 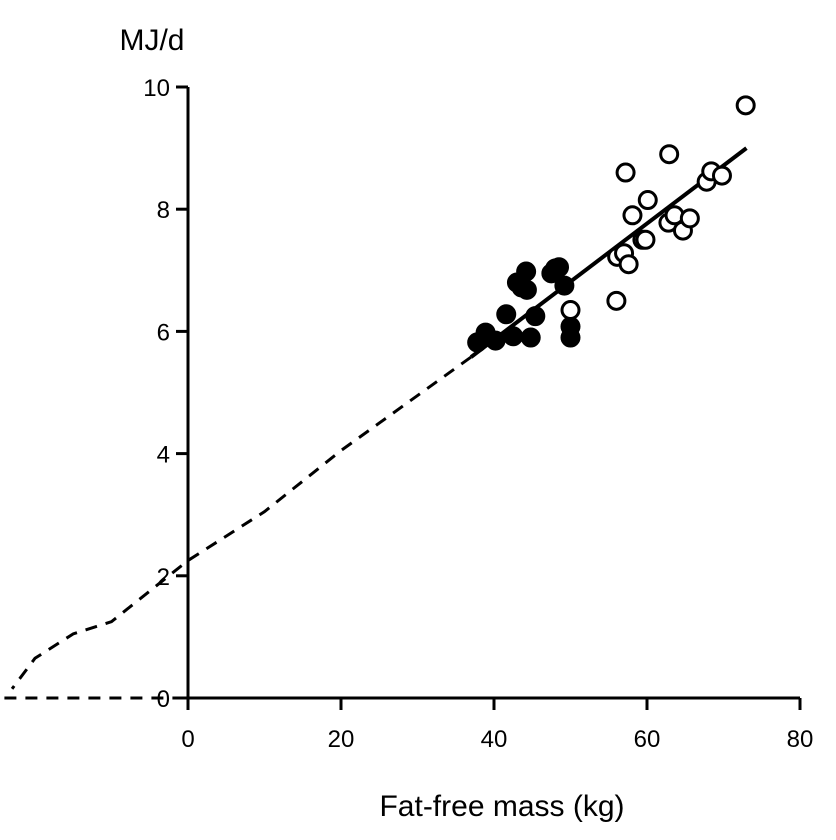 What do you see at coordinates (163, 455) in the screenshot?
I see `y-tick-label: 4` at bounding box center [163, 455].